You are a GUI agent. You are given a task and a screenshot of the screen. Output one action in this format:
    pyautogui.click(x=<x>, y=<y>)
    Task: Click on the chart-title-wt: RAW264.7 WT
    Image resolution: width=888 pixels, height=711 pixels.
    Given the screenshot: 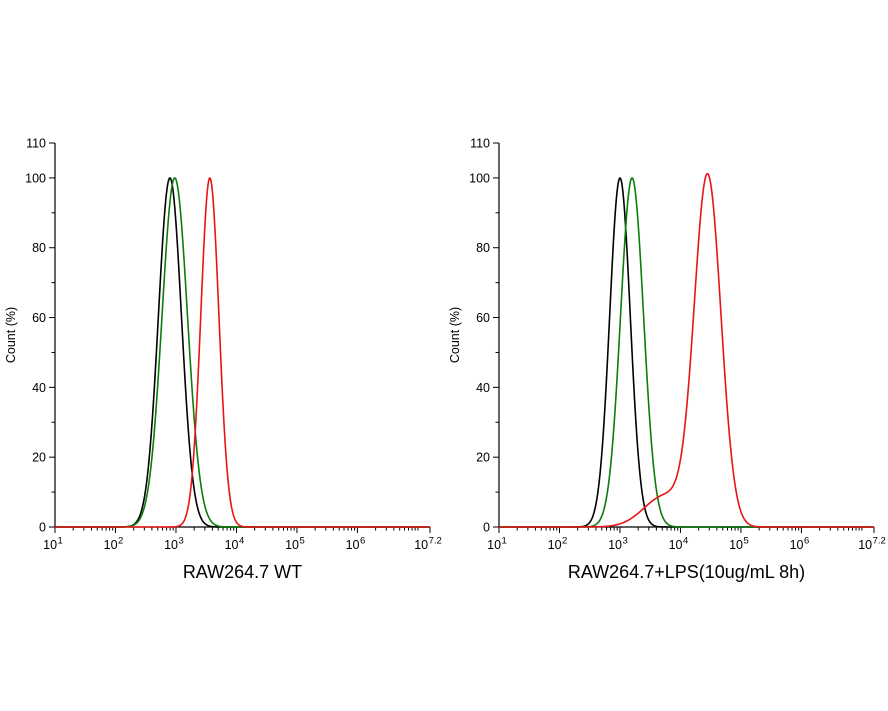 What is the action you would take?
    pyautogui.click(x=242, y=572)
    